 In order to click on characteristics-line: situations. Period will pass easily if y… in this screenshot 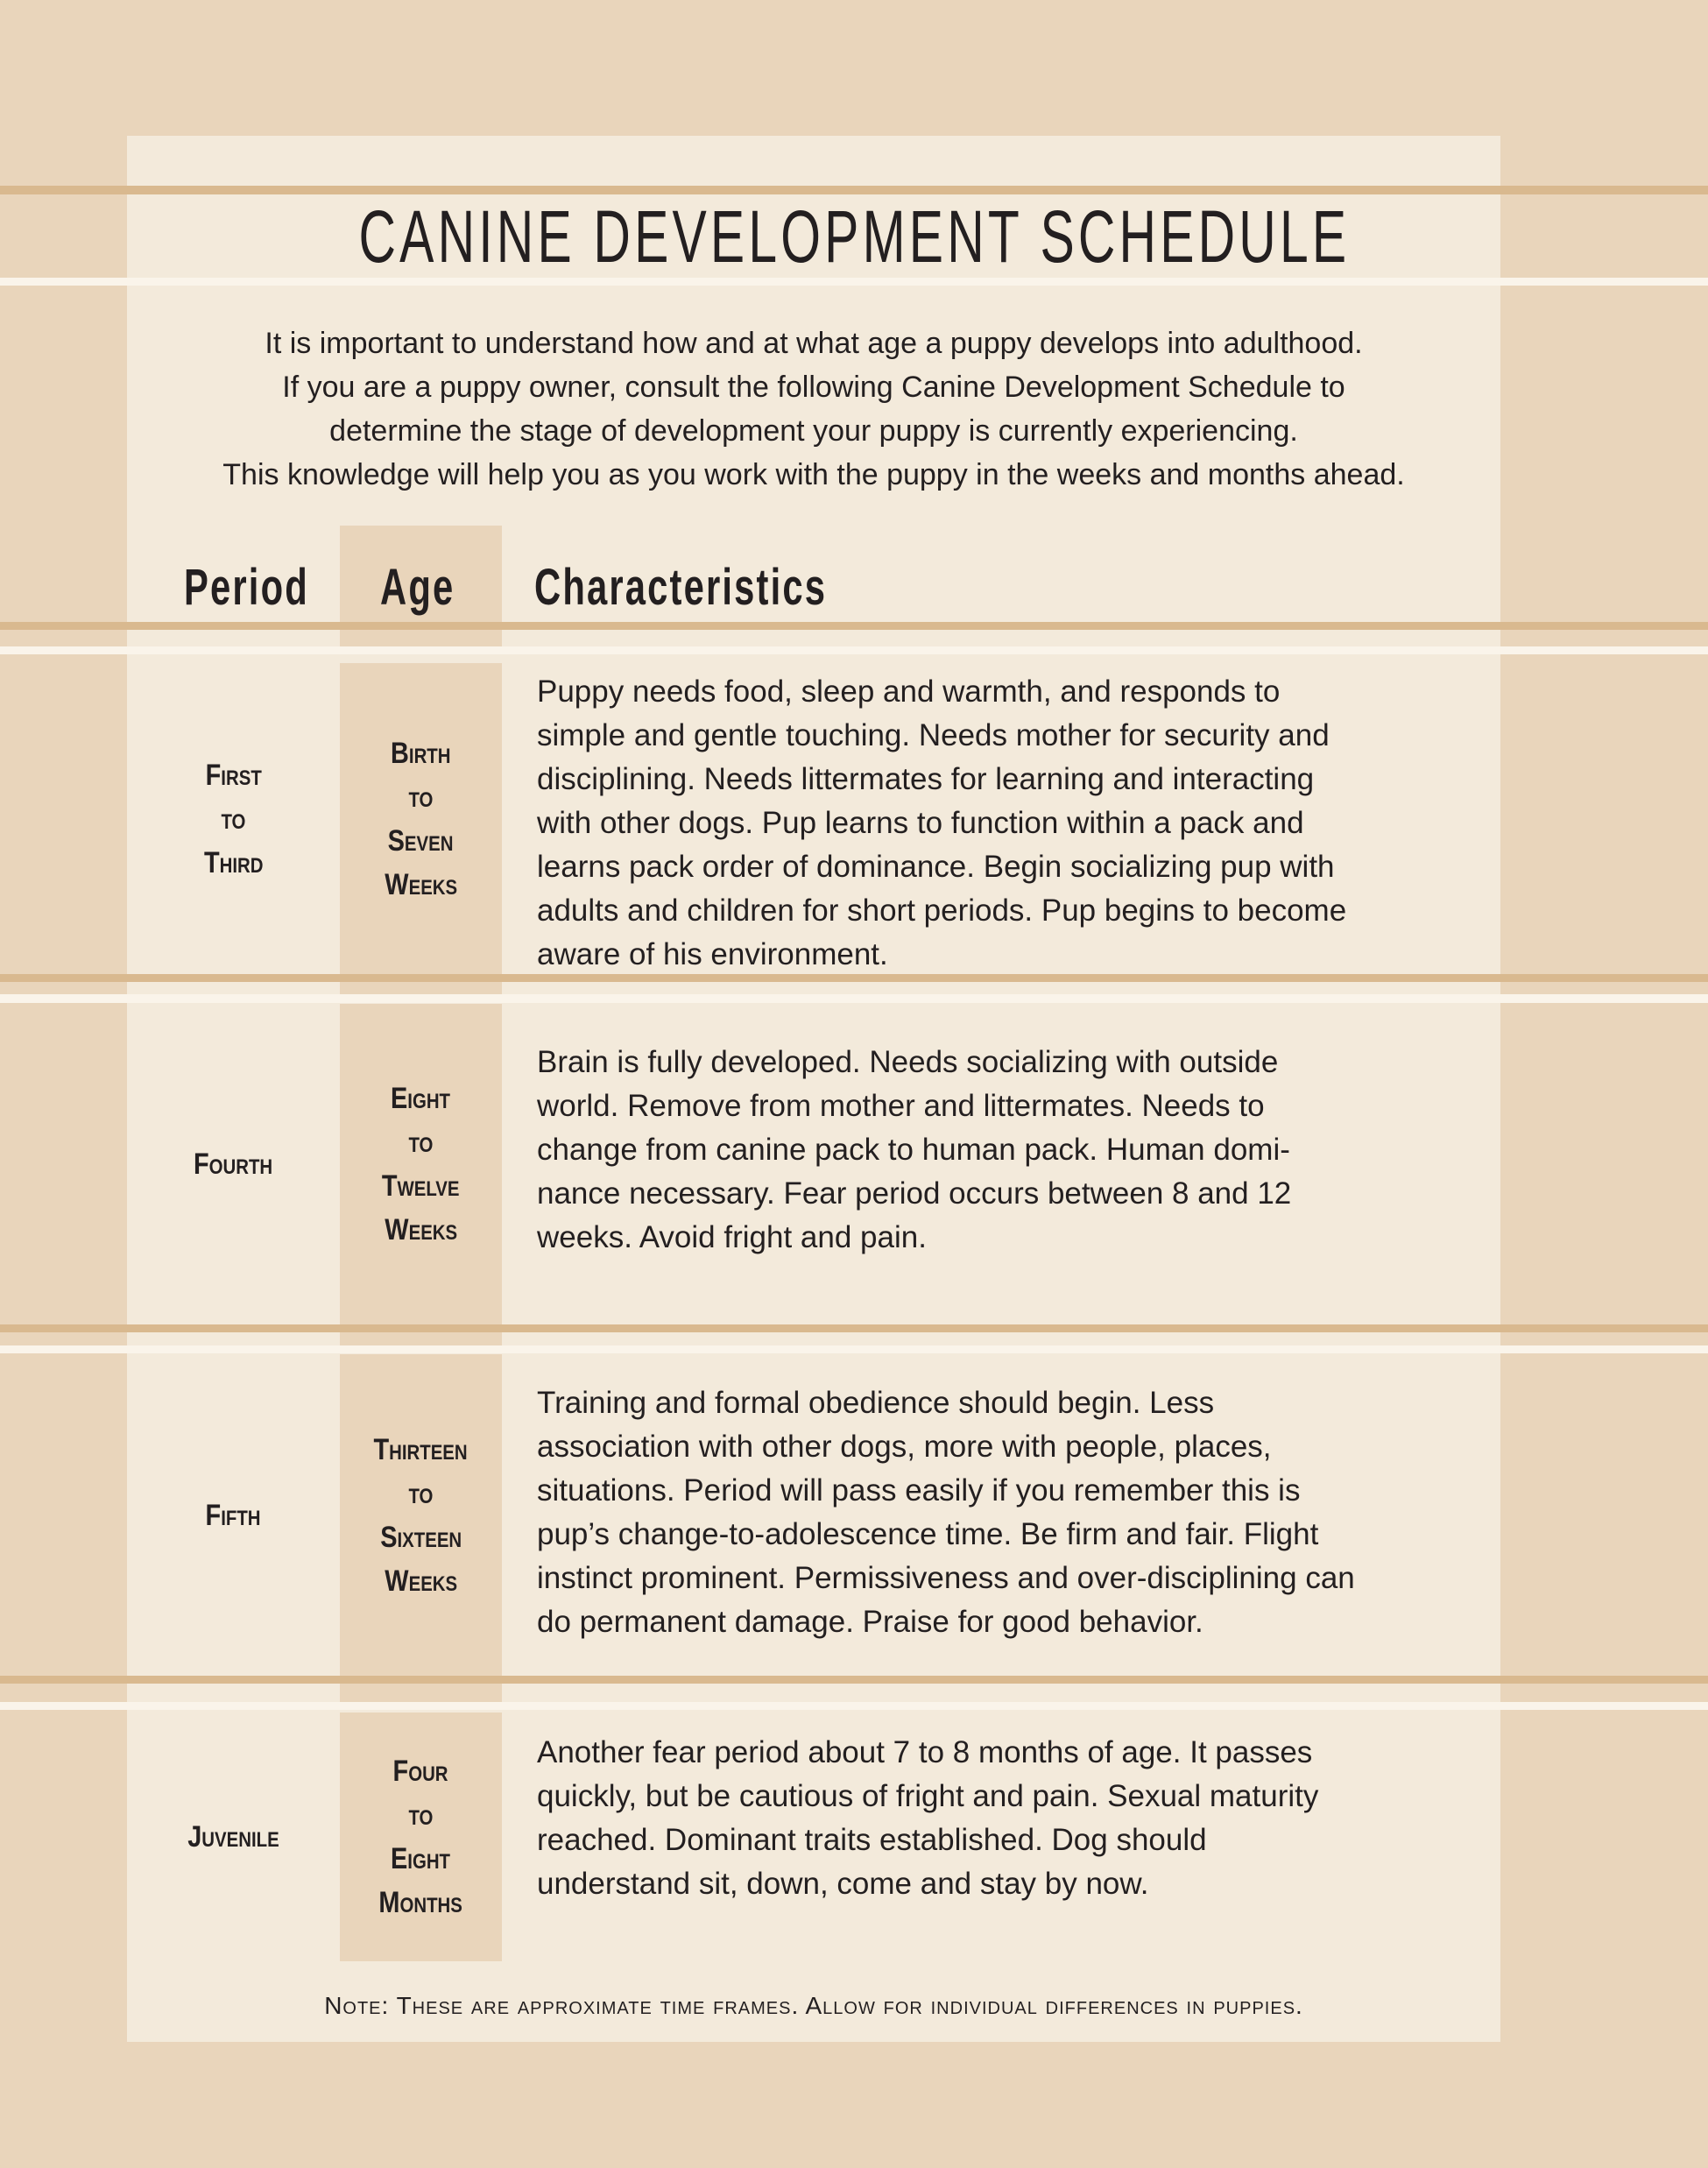, I will do `click(919, 1491)`.